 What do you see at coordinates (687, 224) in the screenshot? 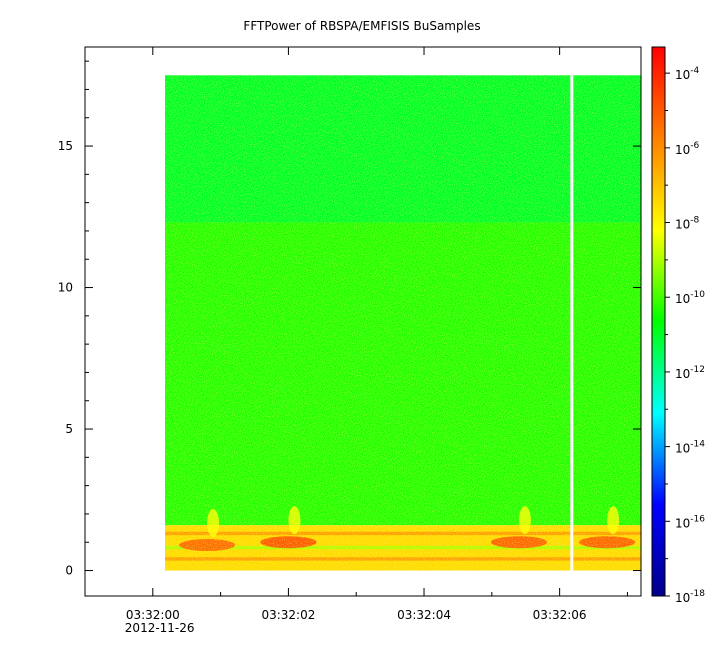
I see `colorbar-tick-label: 10⁻⁸` at bounding box center [687, 224].